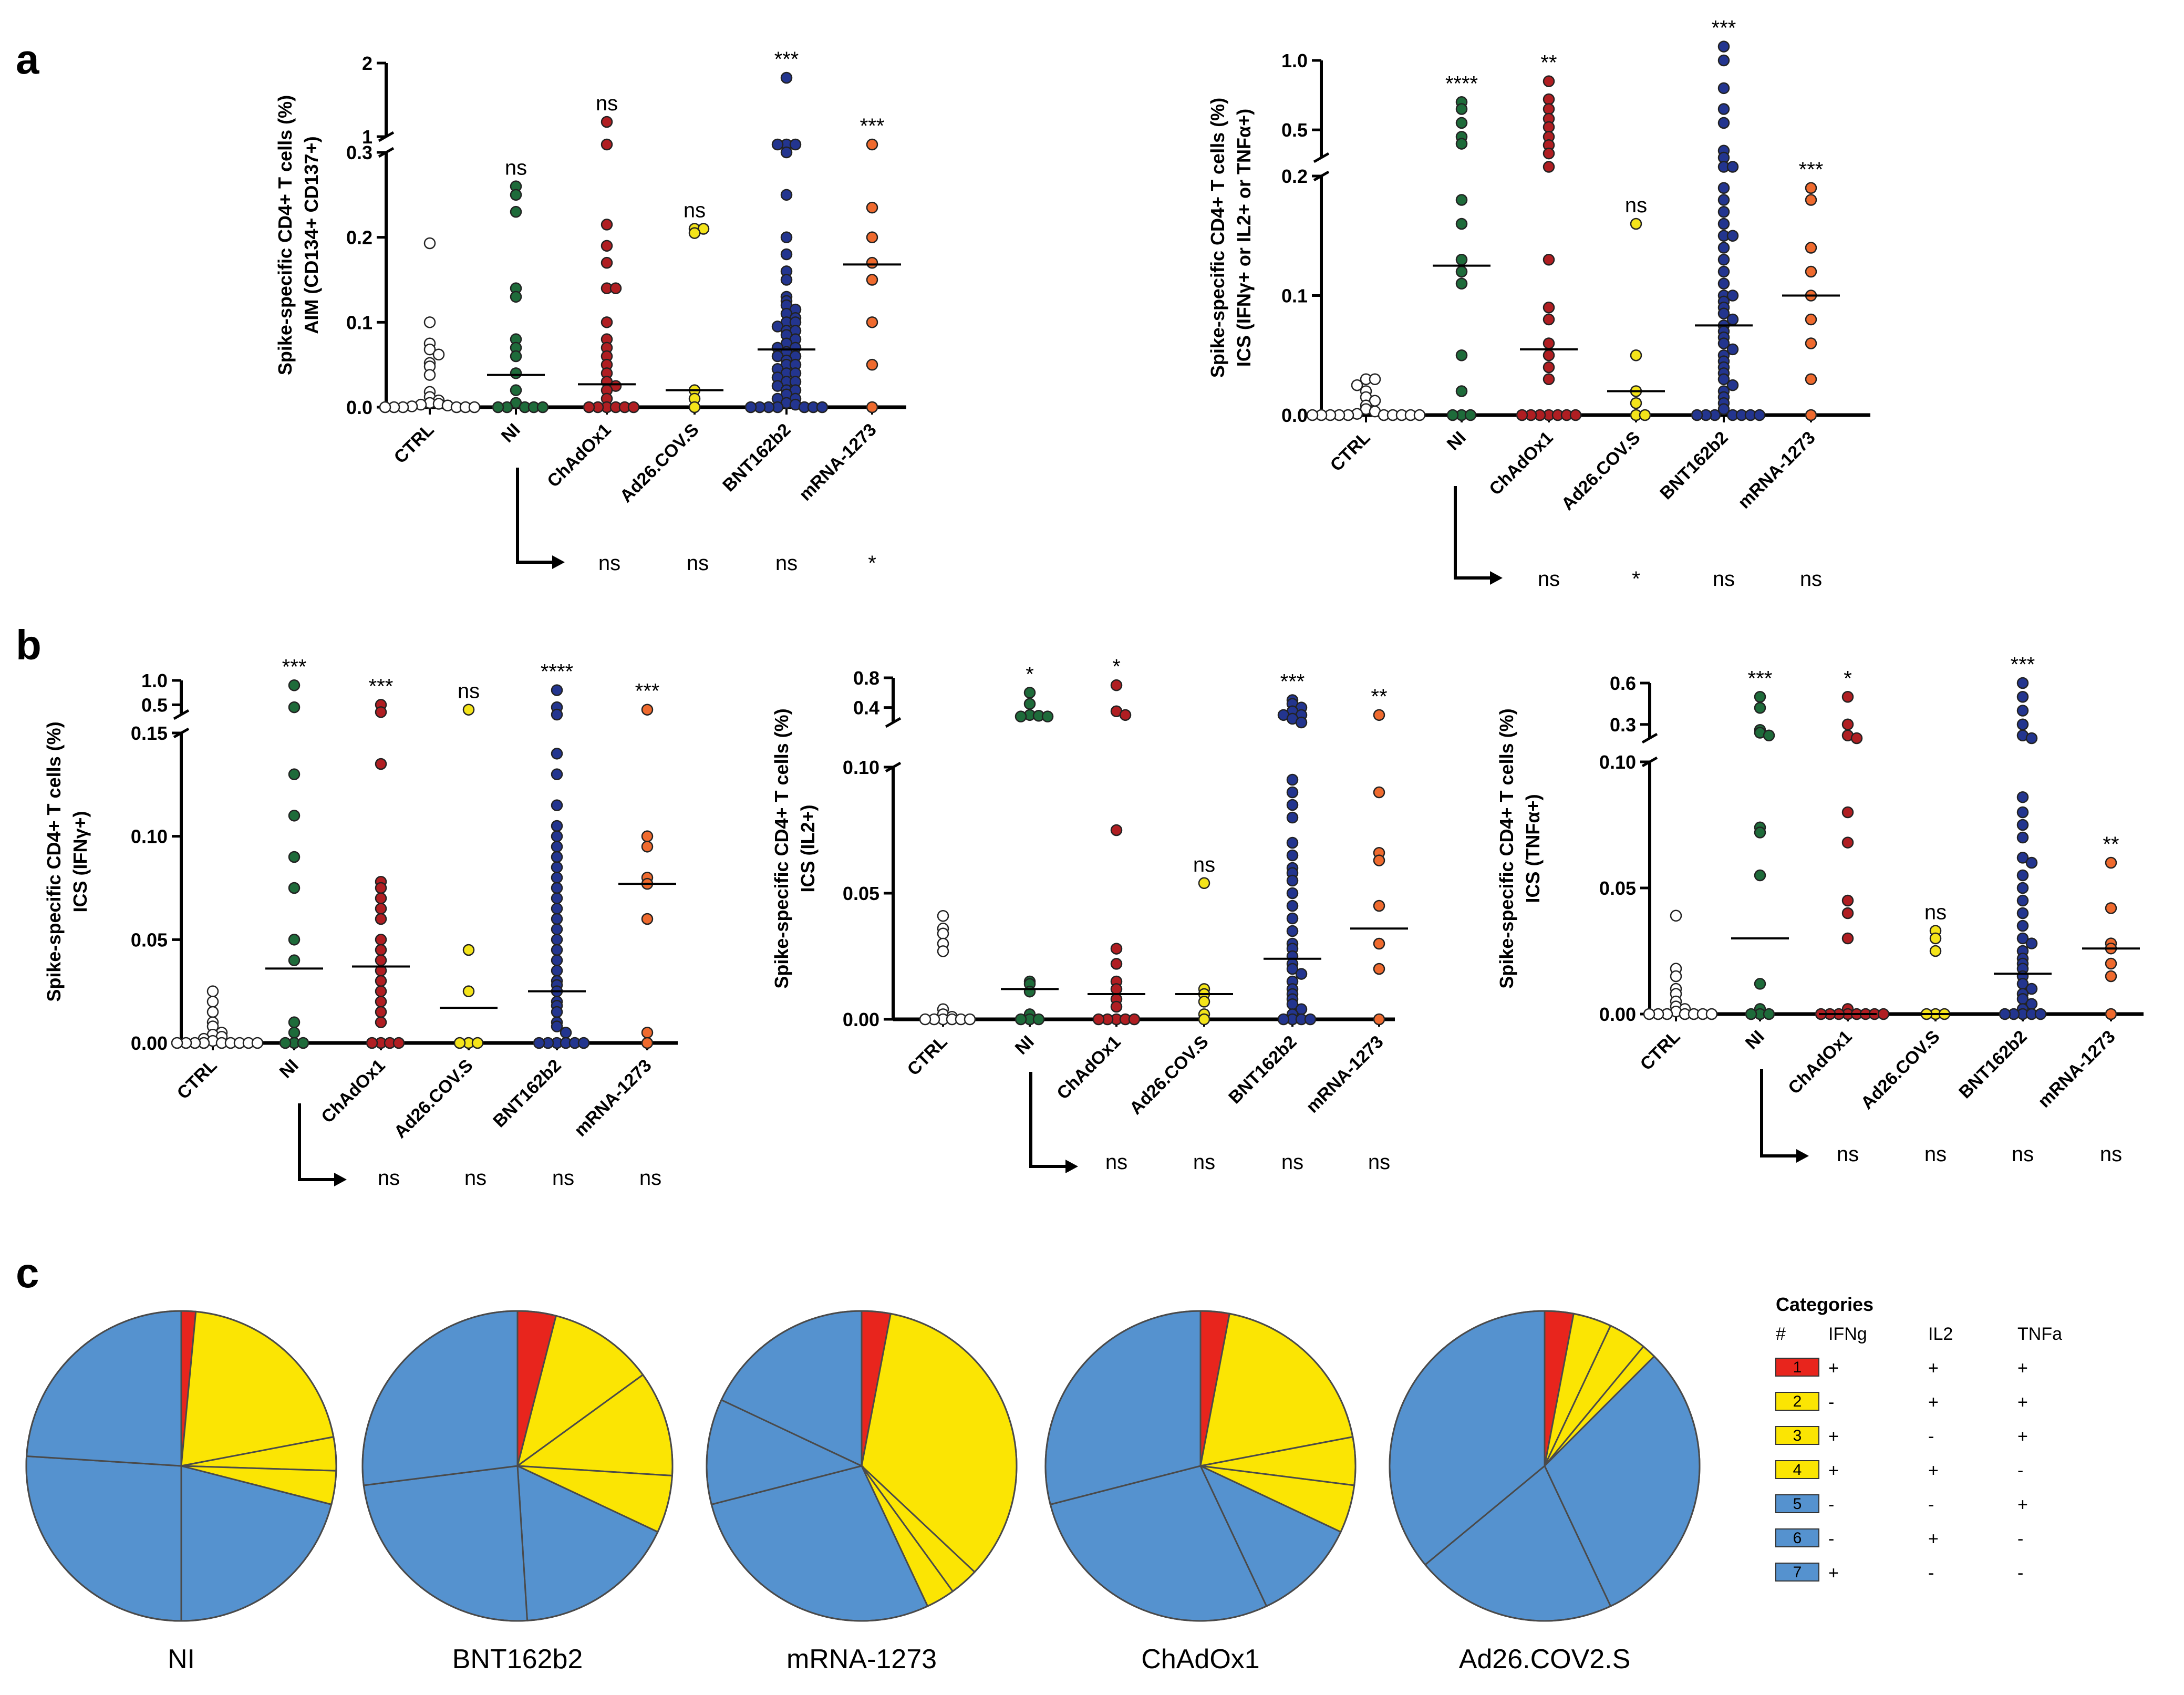 The width and height of the screenshot is (2184, 1695). What do you see at coordinates (1461, 83) in the screenshot?
I see `significance-label: ****` at bounding box center [1461, 83].